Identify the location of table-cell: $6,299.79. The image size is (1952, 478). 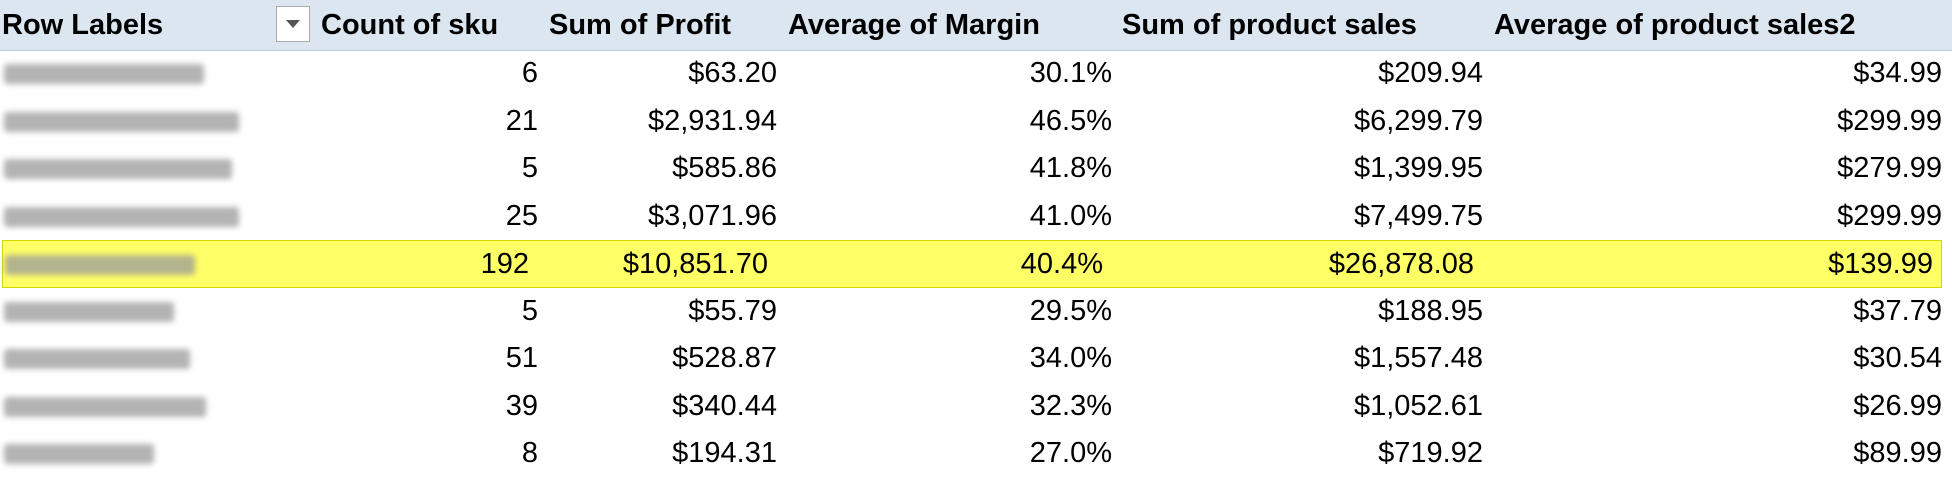
(1418, 120).